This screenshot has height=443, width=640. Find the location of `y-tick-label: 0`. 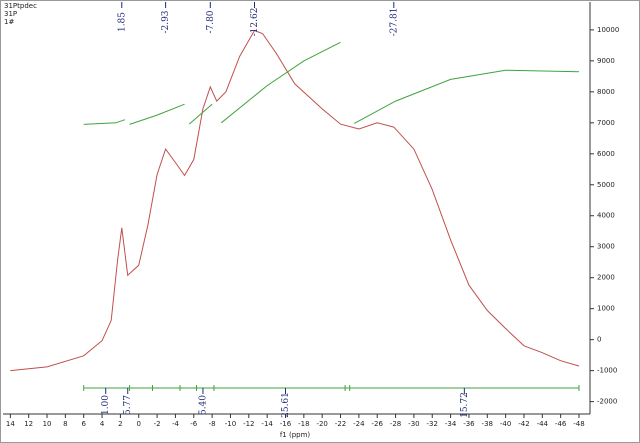

y-tick-label: 0 is located at coordinates (599, 340).